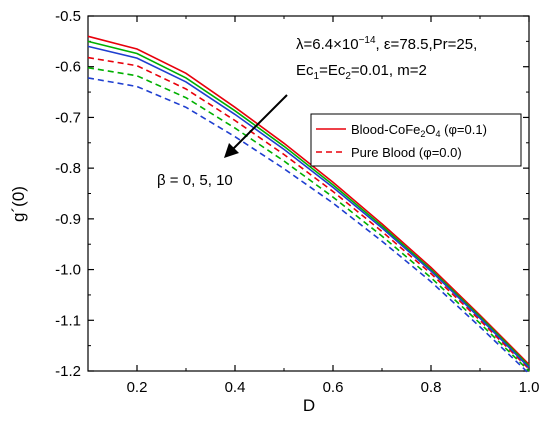  What do you see at coordinates (18, 204) in the screenshot?
I see `y-axis-title: g´(0)` at bounding box center [18, 204].